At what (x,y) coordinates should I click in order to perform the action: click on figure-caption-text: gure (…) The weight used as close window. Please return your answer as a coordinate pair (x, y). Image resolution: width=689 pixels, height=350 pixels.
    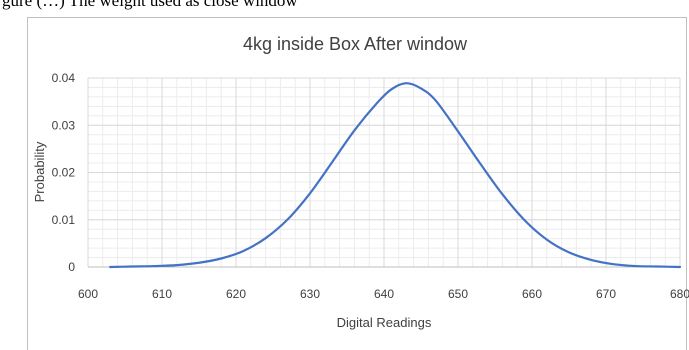
    Looking at the image, I should click on (150, 5).